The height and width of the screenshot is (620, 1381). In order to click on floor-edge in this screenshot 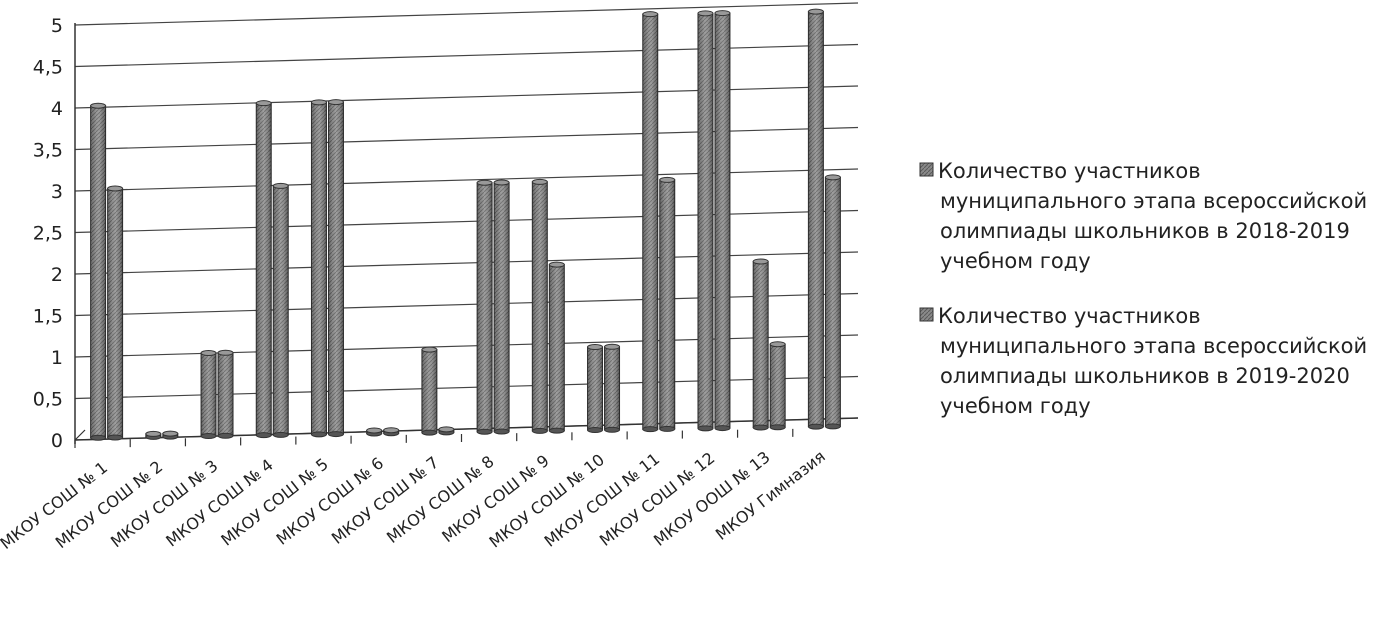, I will do `click(80, 435)`.